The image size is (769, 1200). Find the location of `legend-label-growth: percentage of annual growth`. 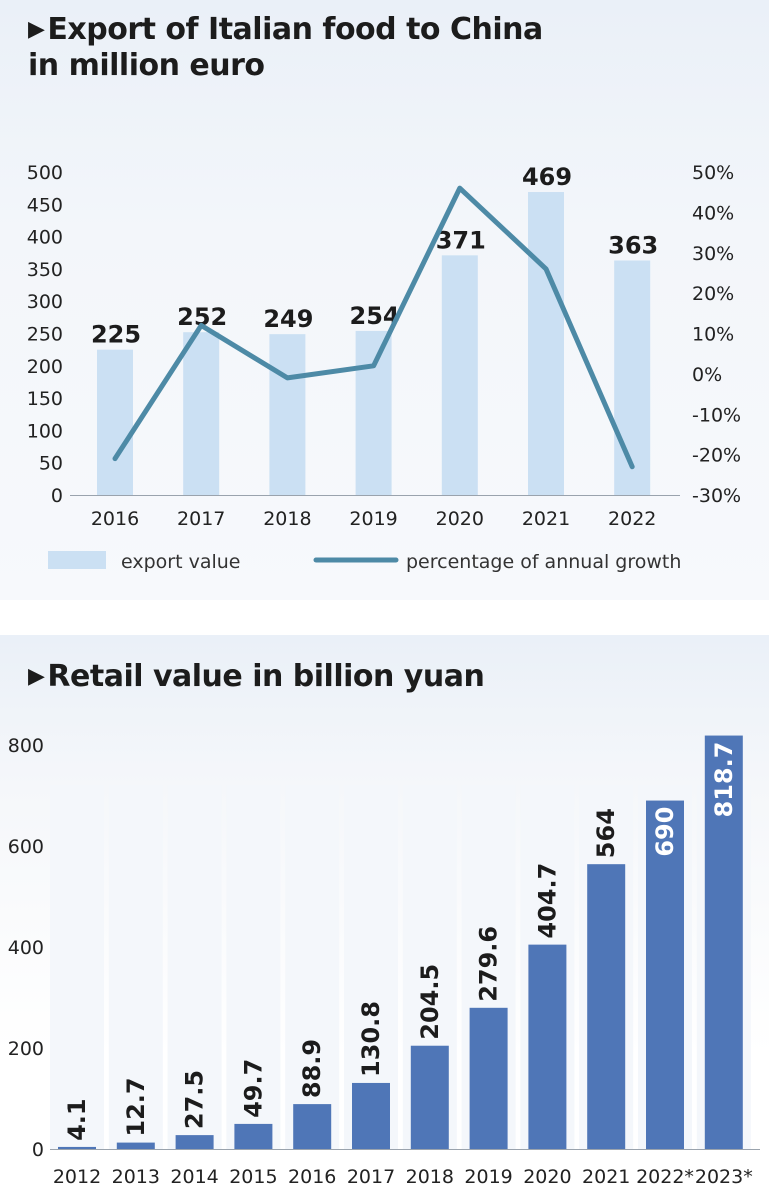

legend-label-growth: percentage of annual growth is located at coordinates (543, 562).